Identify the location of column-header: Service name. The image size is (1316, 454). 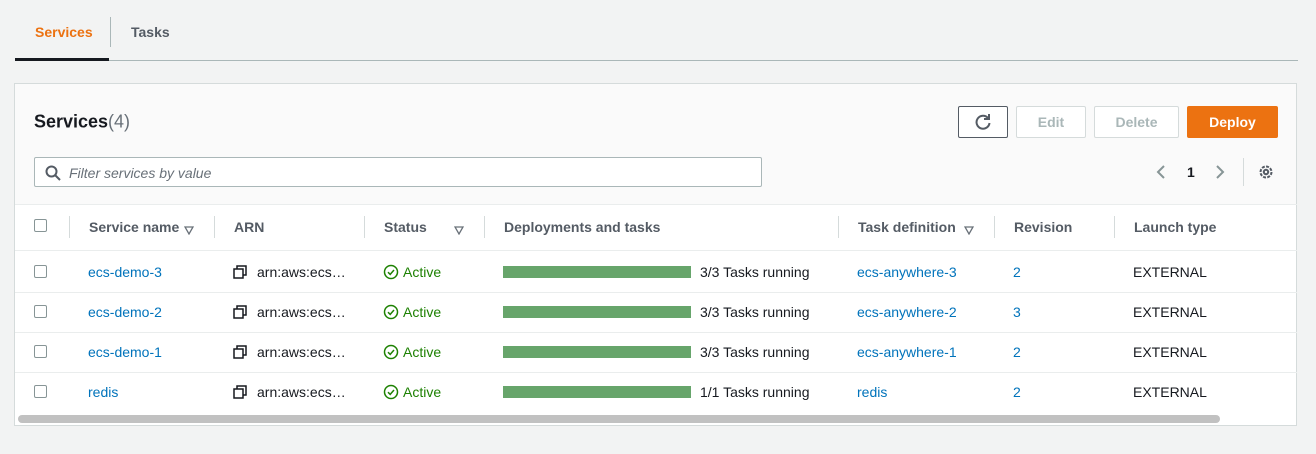
(134, 227).